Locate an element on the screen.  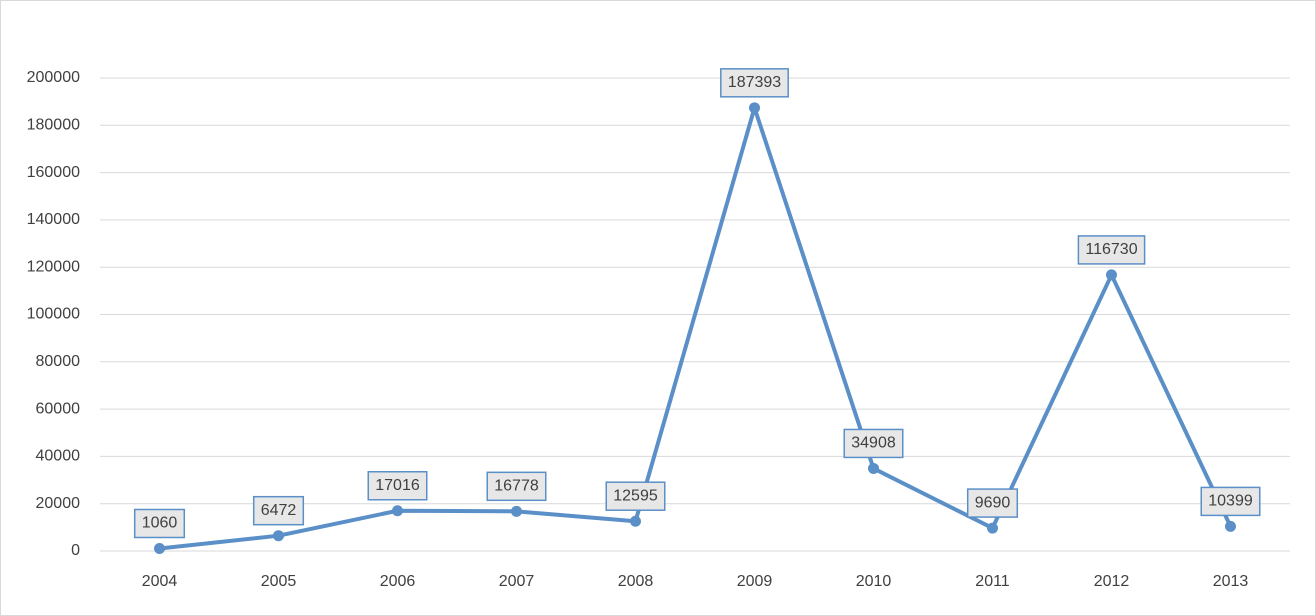
data-label: 9690 is located at coordinates (993, 502).